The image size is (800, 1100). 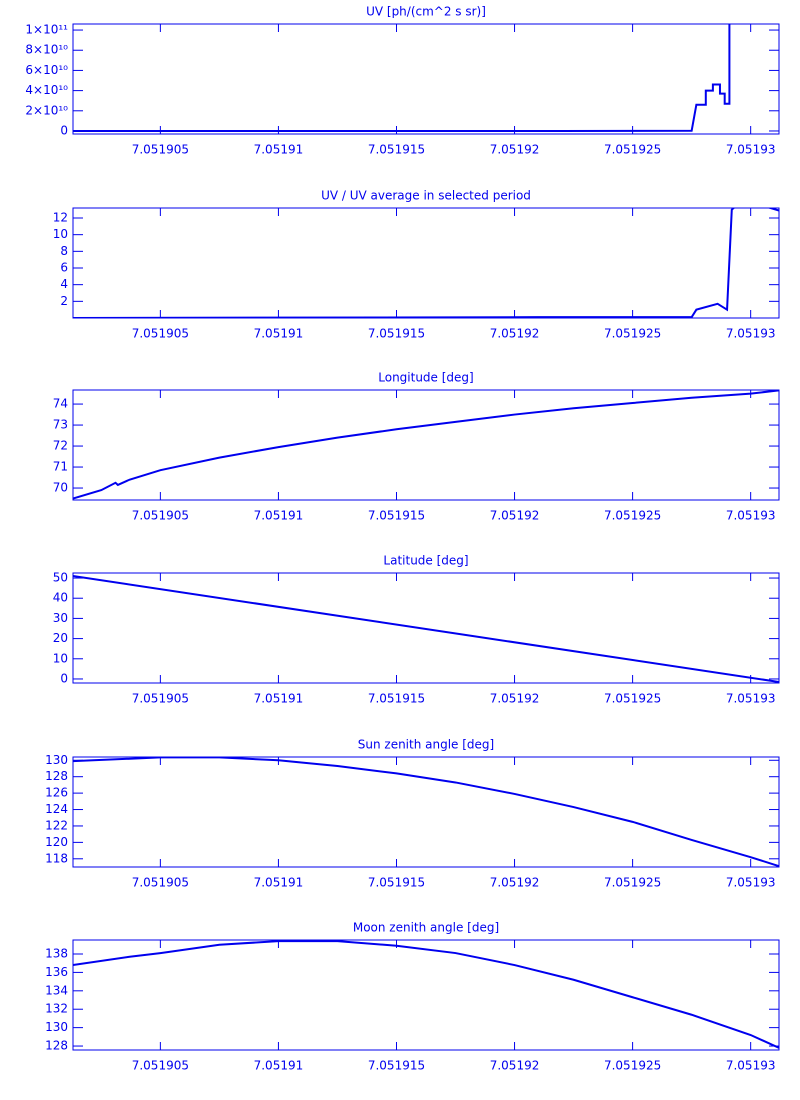 What do you see at coordinates (56, 1009) in the screenshot?
I see `y-tick-label: 132` at bounding box center [56, 1009].